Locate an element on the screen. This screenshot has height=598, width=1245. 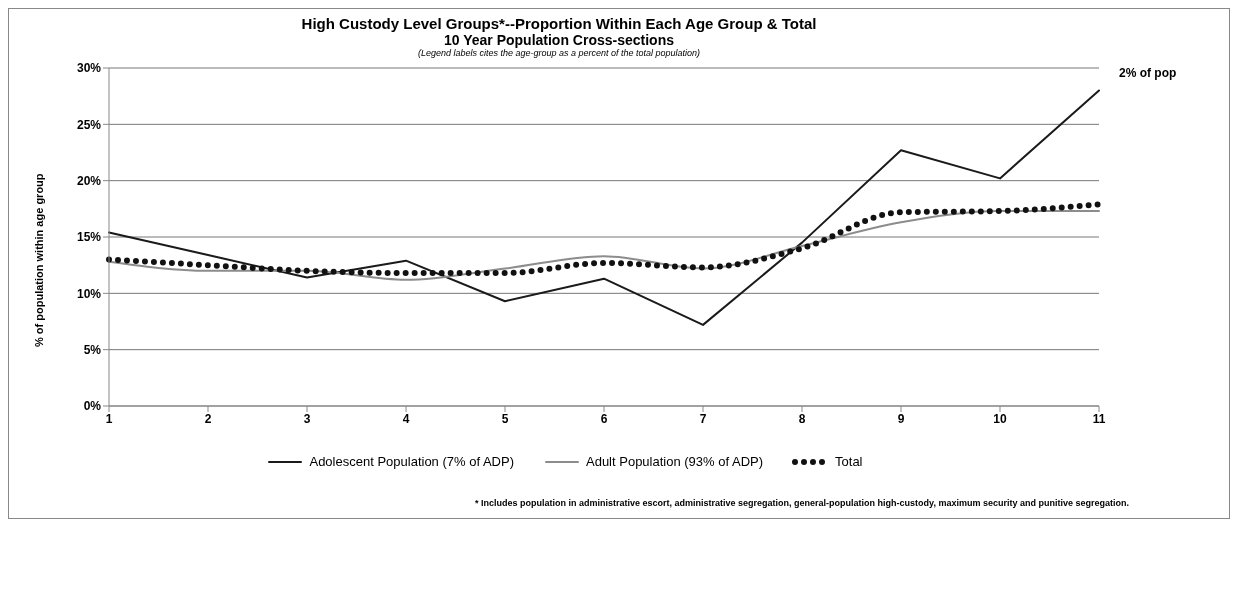
x-tick-label: 6 is located at coordinates (604, 418).